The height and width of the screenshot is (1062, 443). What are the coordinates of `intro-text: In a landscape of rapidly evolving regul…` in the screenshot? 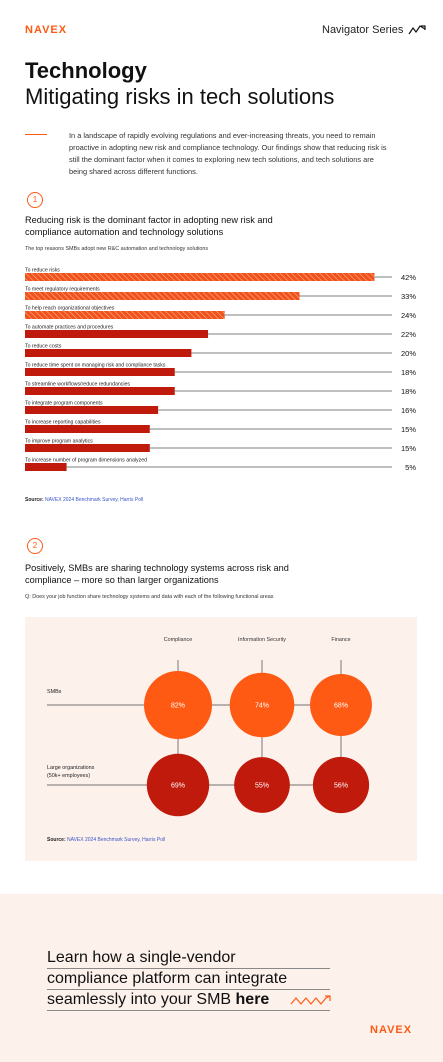 It's located at (228, 153).